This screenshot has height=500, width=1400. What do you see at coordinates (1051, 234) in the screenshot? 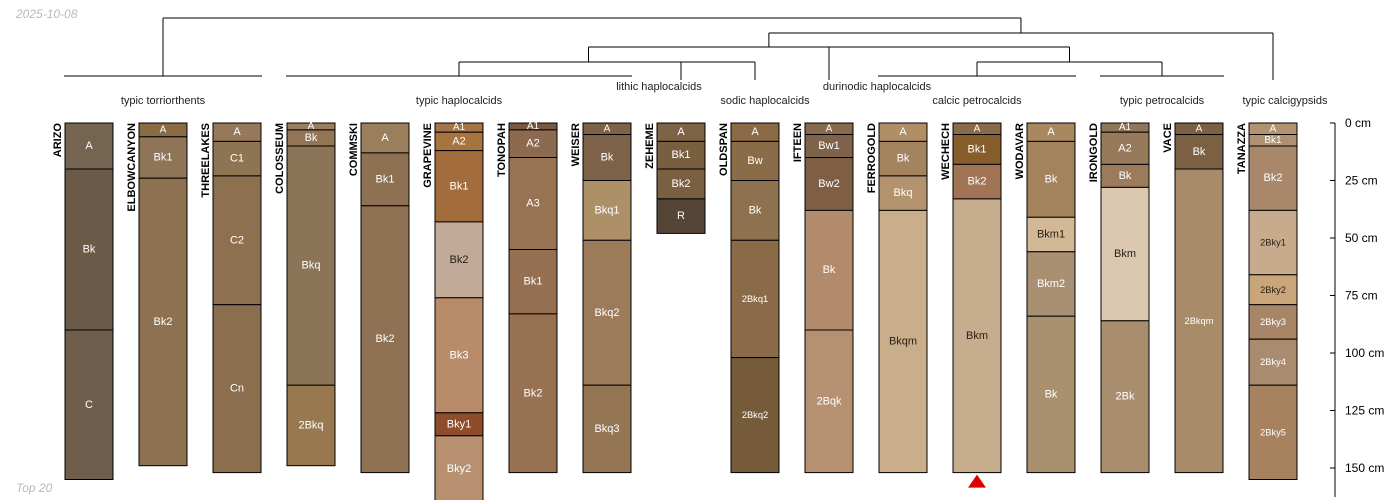
I see `horizon-wodavar-bkm1` at bounding box center [1051, 234].